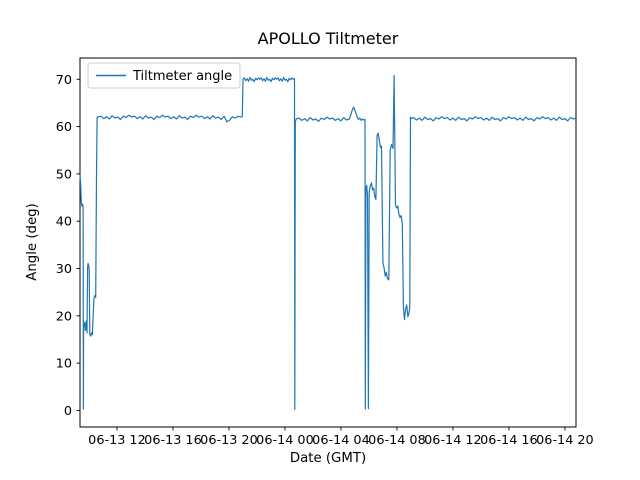  What do you see at coordinates (285, 440) in the screenshot?
I see `x-tick-label: 06-14 00` at bounding box center [285, 440].